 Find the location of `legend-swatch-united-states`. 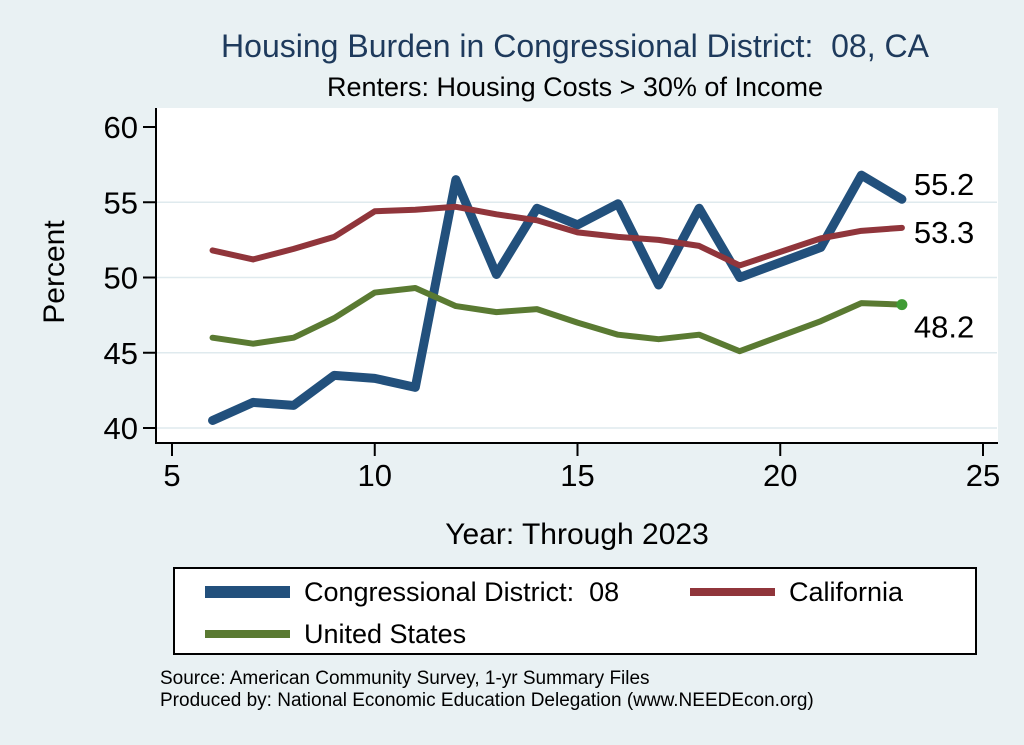

legend-swatch-united-states is located at coordinates (247, 634).